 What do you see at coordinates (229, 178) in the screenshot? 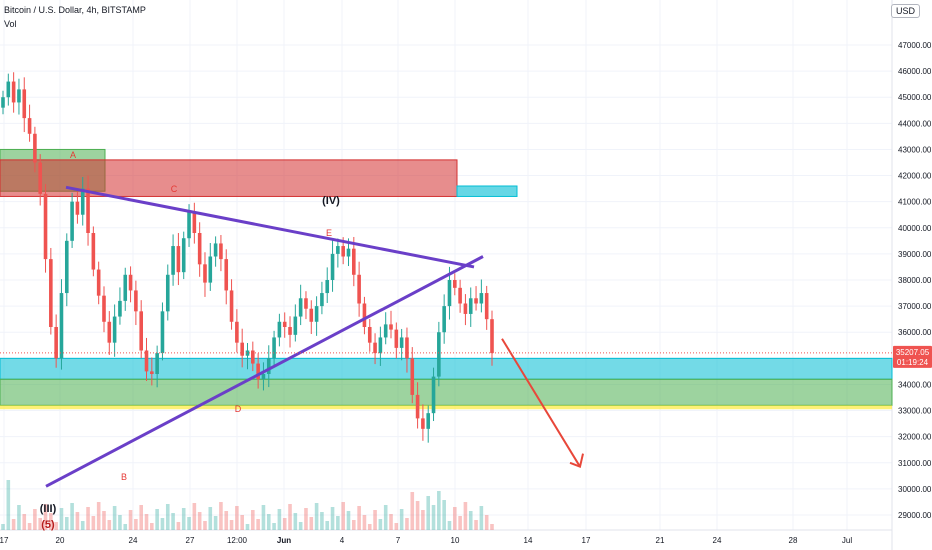
I see `zone-red` at bounding box center [229, 178].